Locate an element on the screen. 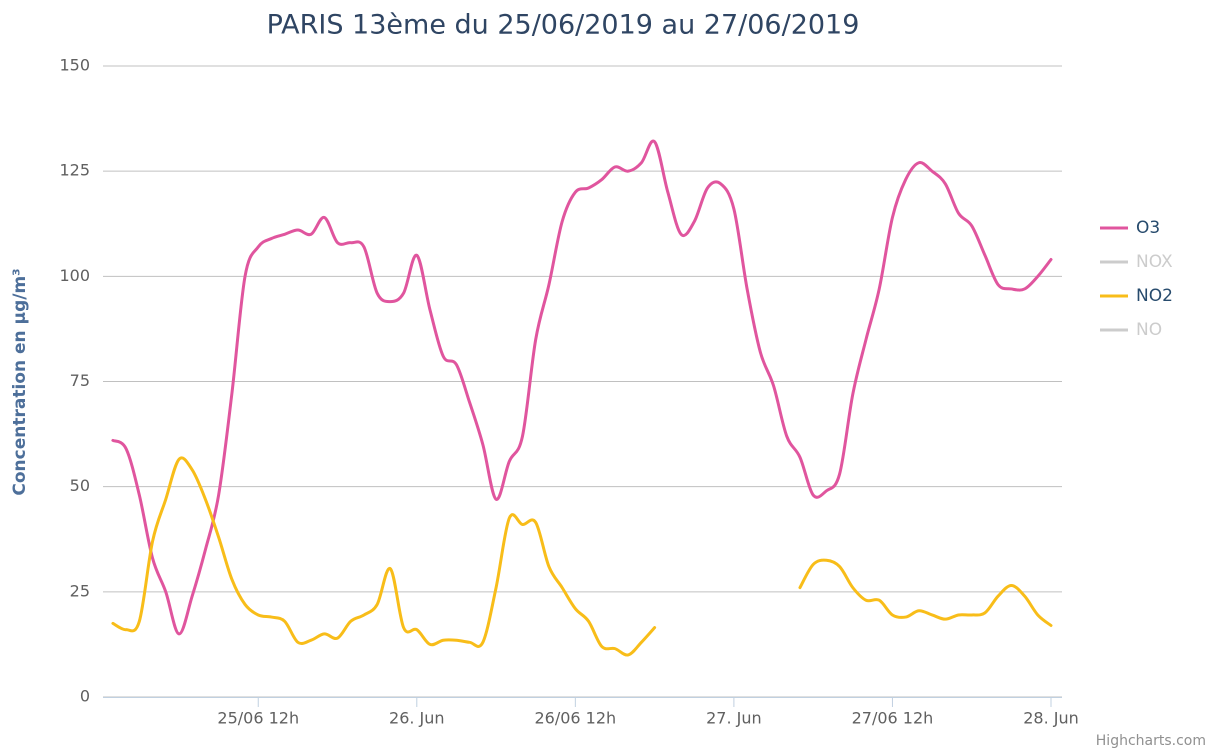 The height and width of the screenshot is (753, 1216). legend-label: NOX is located at coordinates (1154, 262).